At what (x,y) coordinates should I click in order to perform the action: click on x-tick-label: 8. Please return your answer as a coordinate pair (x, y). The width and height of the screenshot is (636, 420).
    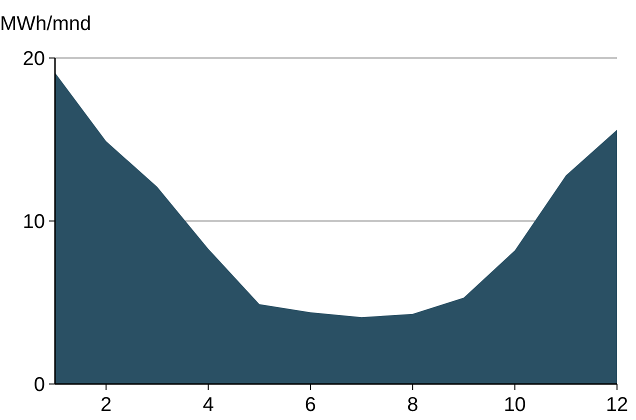
    Looking at the image, I should click on (412, 405).